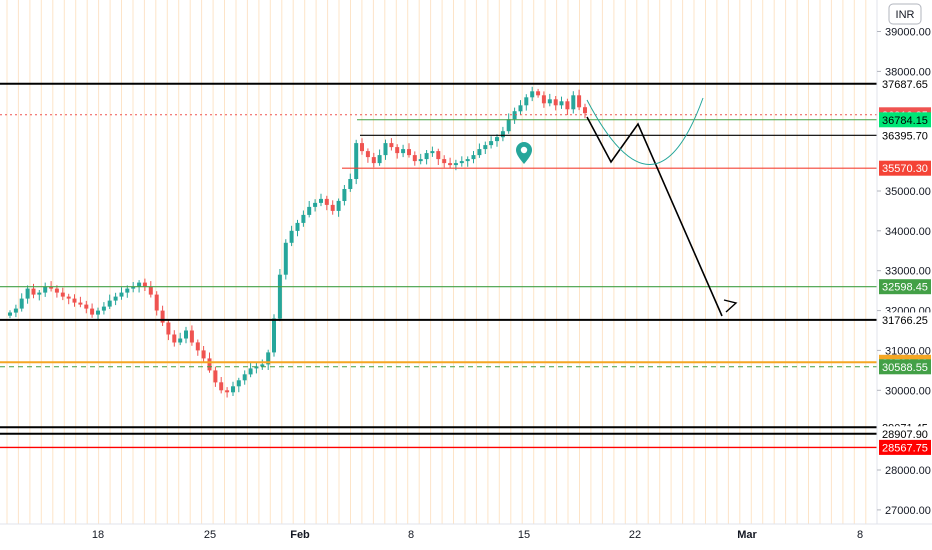  I want to click on price-tick-label: 35000.00, so click(908, 192).